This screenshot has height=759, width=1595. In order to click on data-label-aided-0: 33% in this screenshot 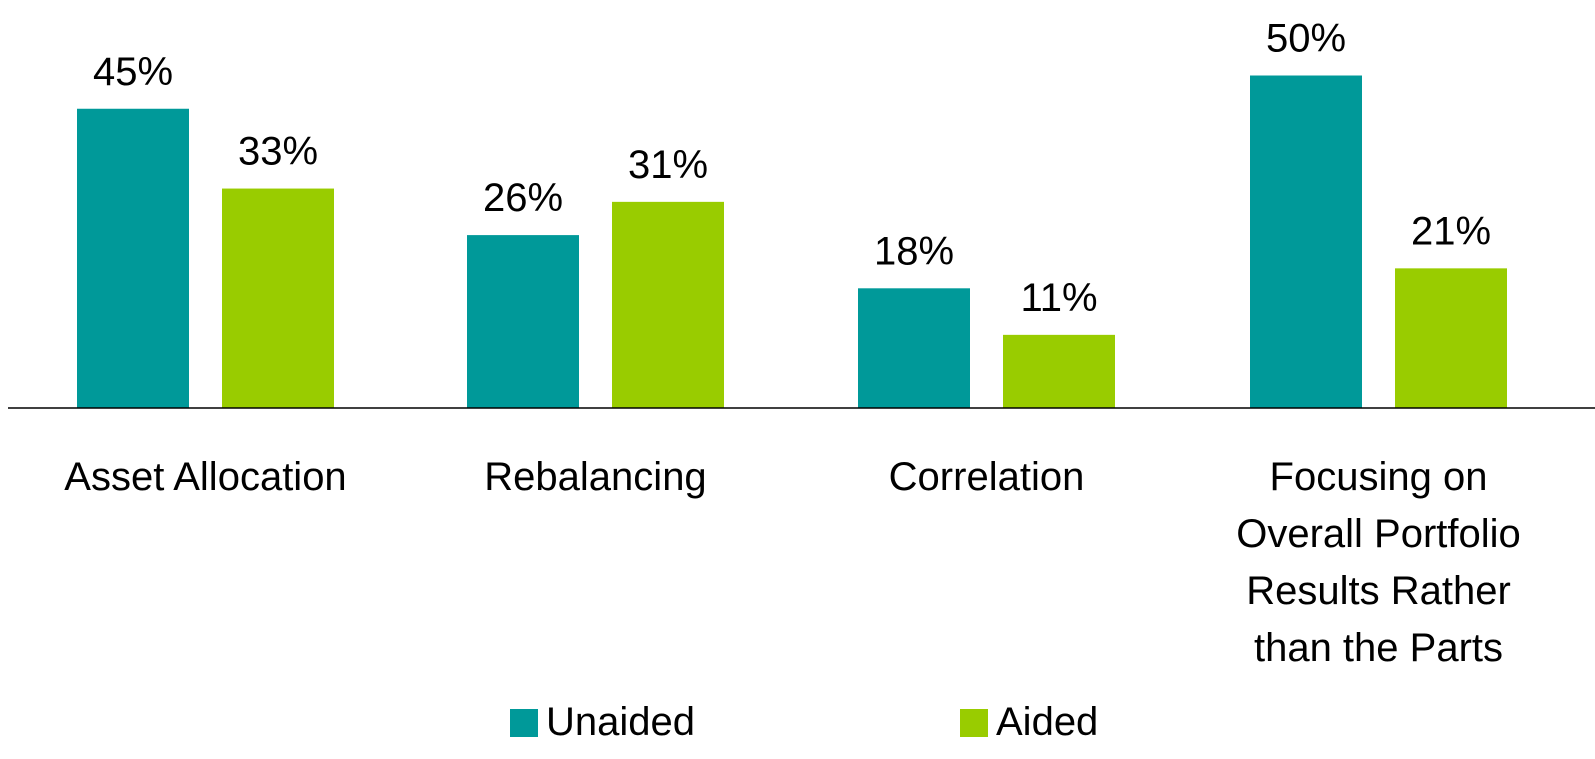, I will do `click(278, 152)`.